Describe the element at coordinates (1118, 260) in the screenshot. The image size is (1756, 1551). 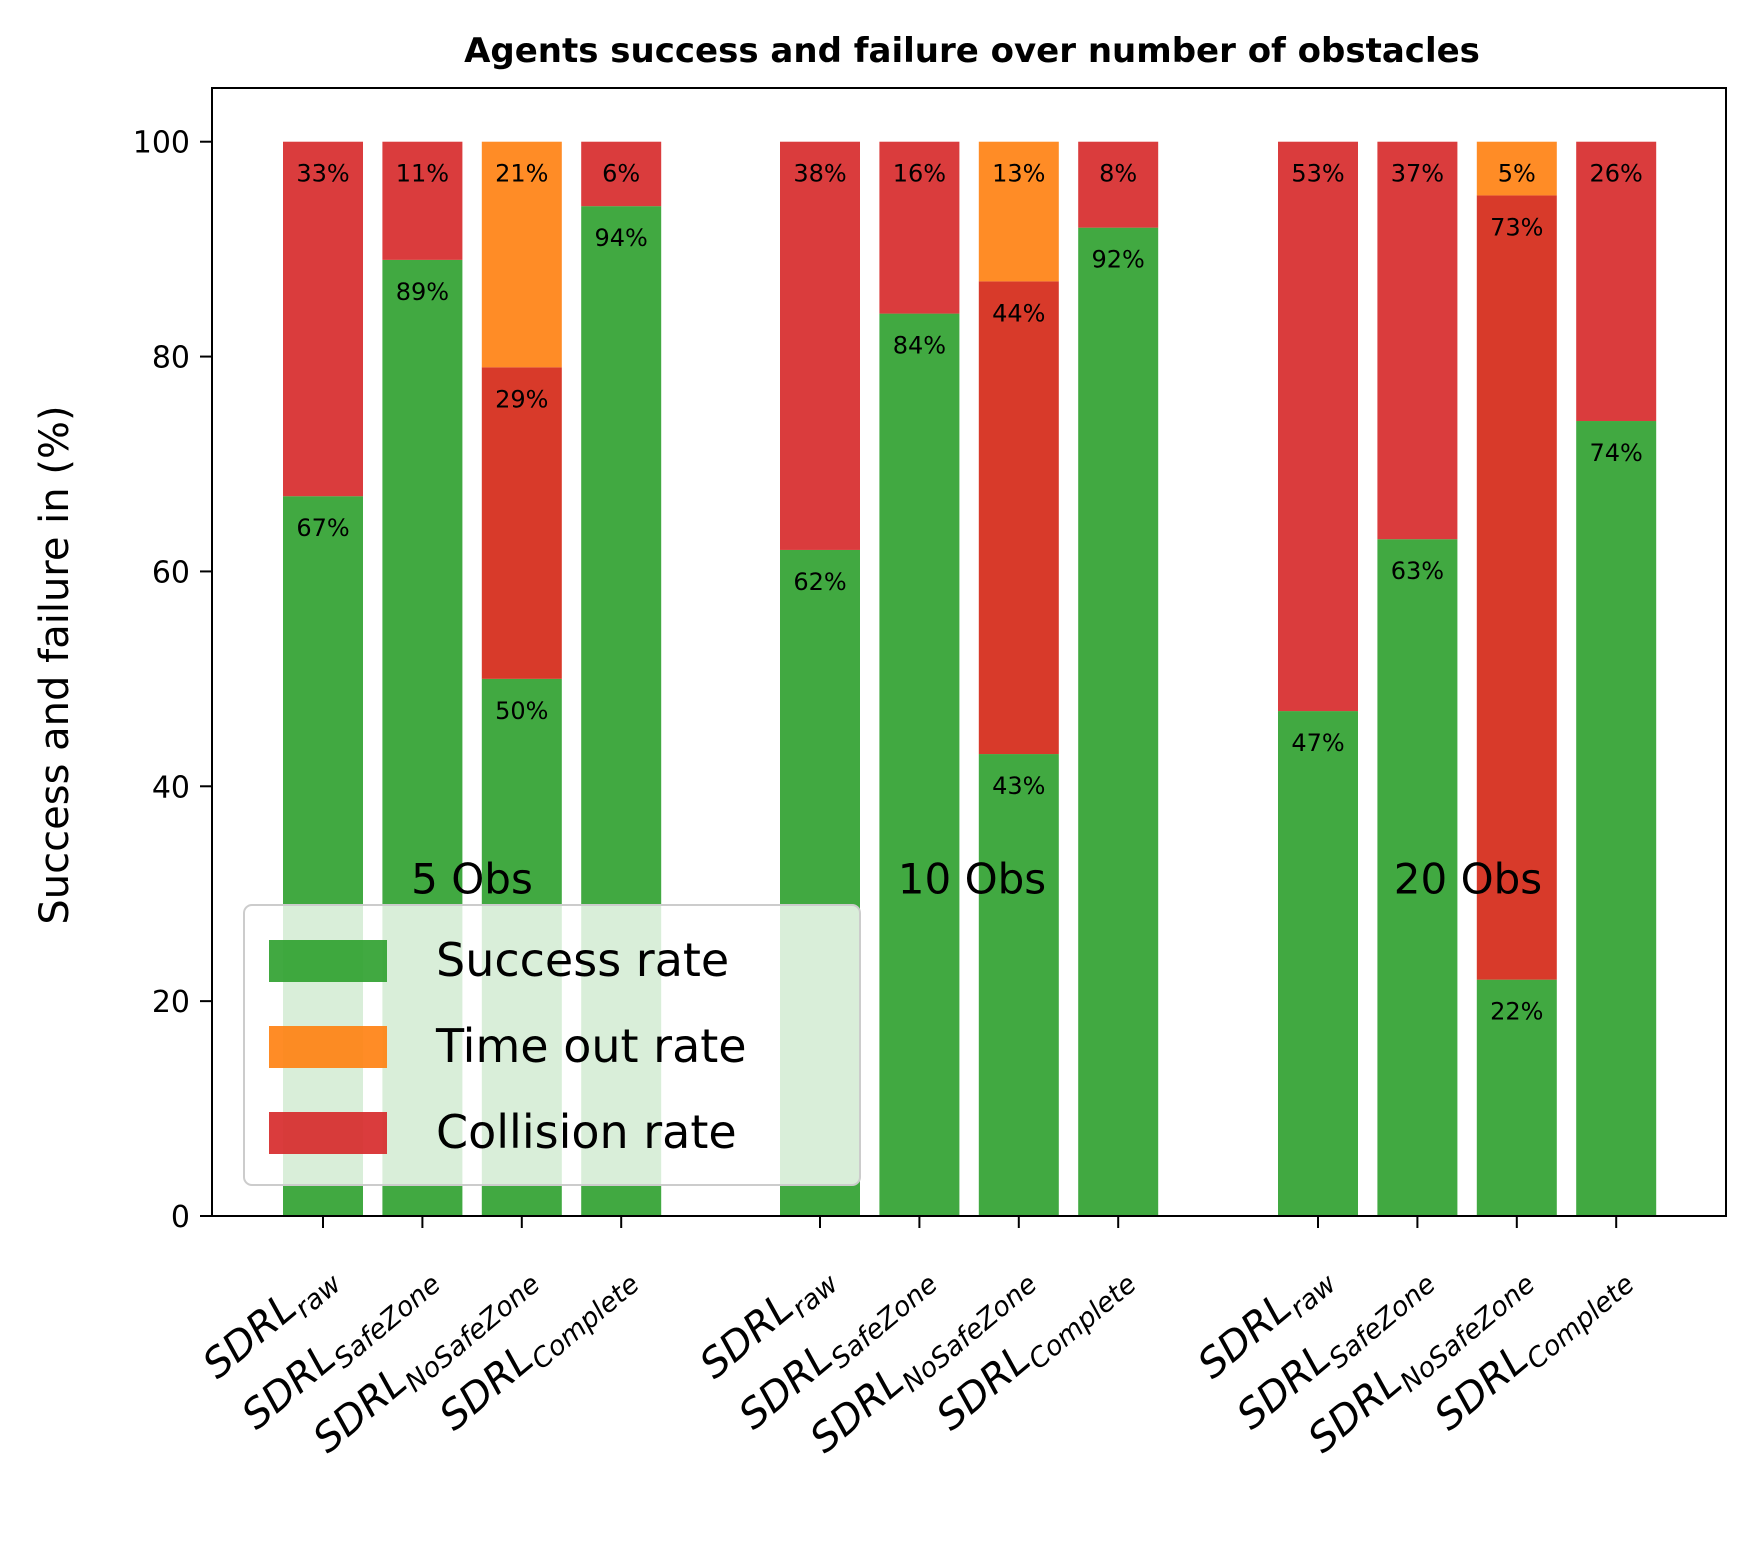
I see `label-success-1-3: 92%` at that location.